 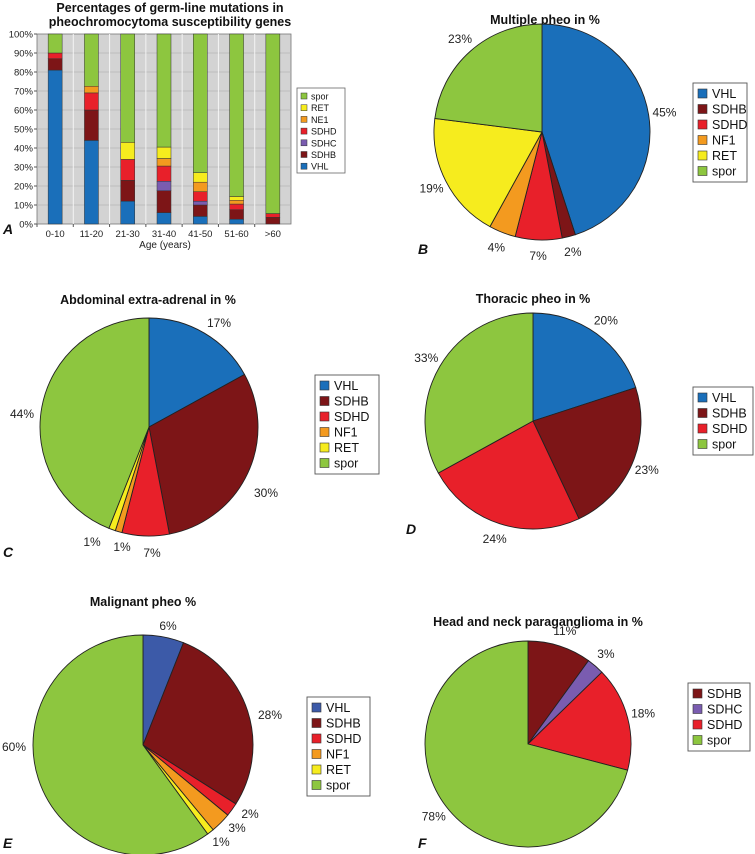 What do you see at coordinates (579, 721) in the screenshot?
I see `pie-slice-sdhd` at bounding box center [579, 721].